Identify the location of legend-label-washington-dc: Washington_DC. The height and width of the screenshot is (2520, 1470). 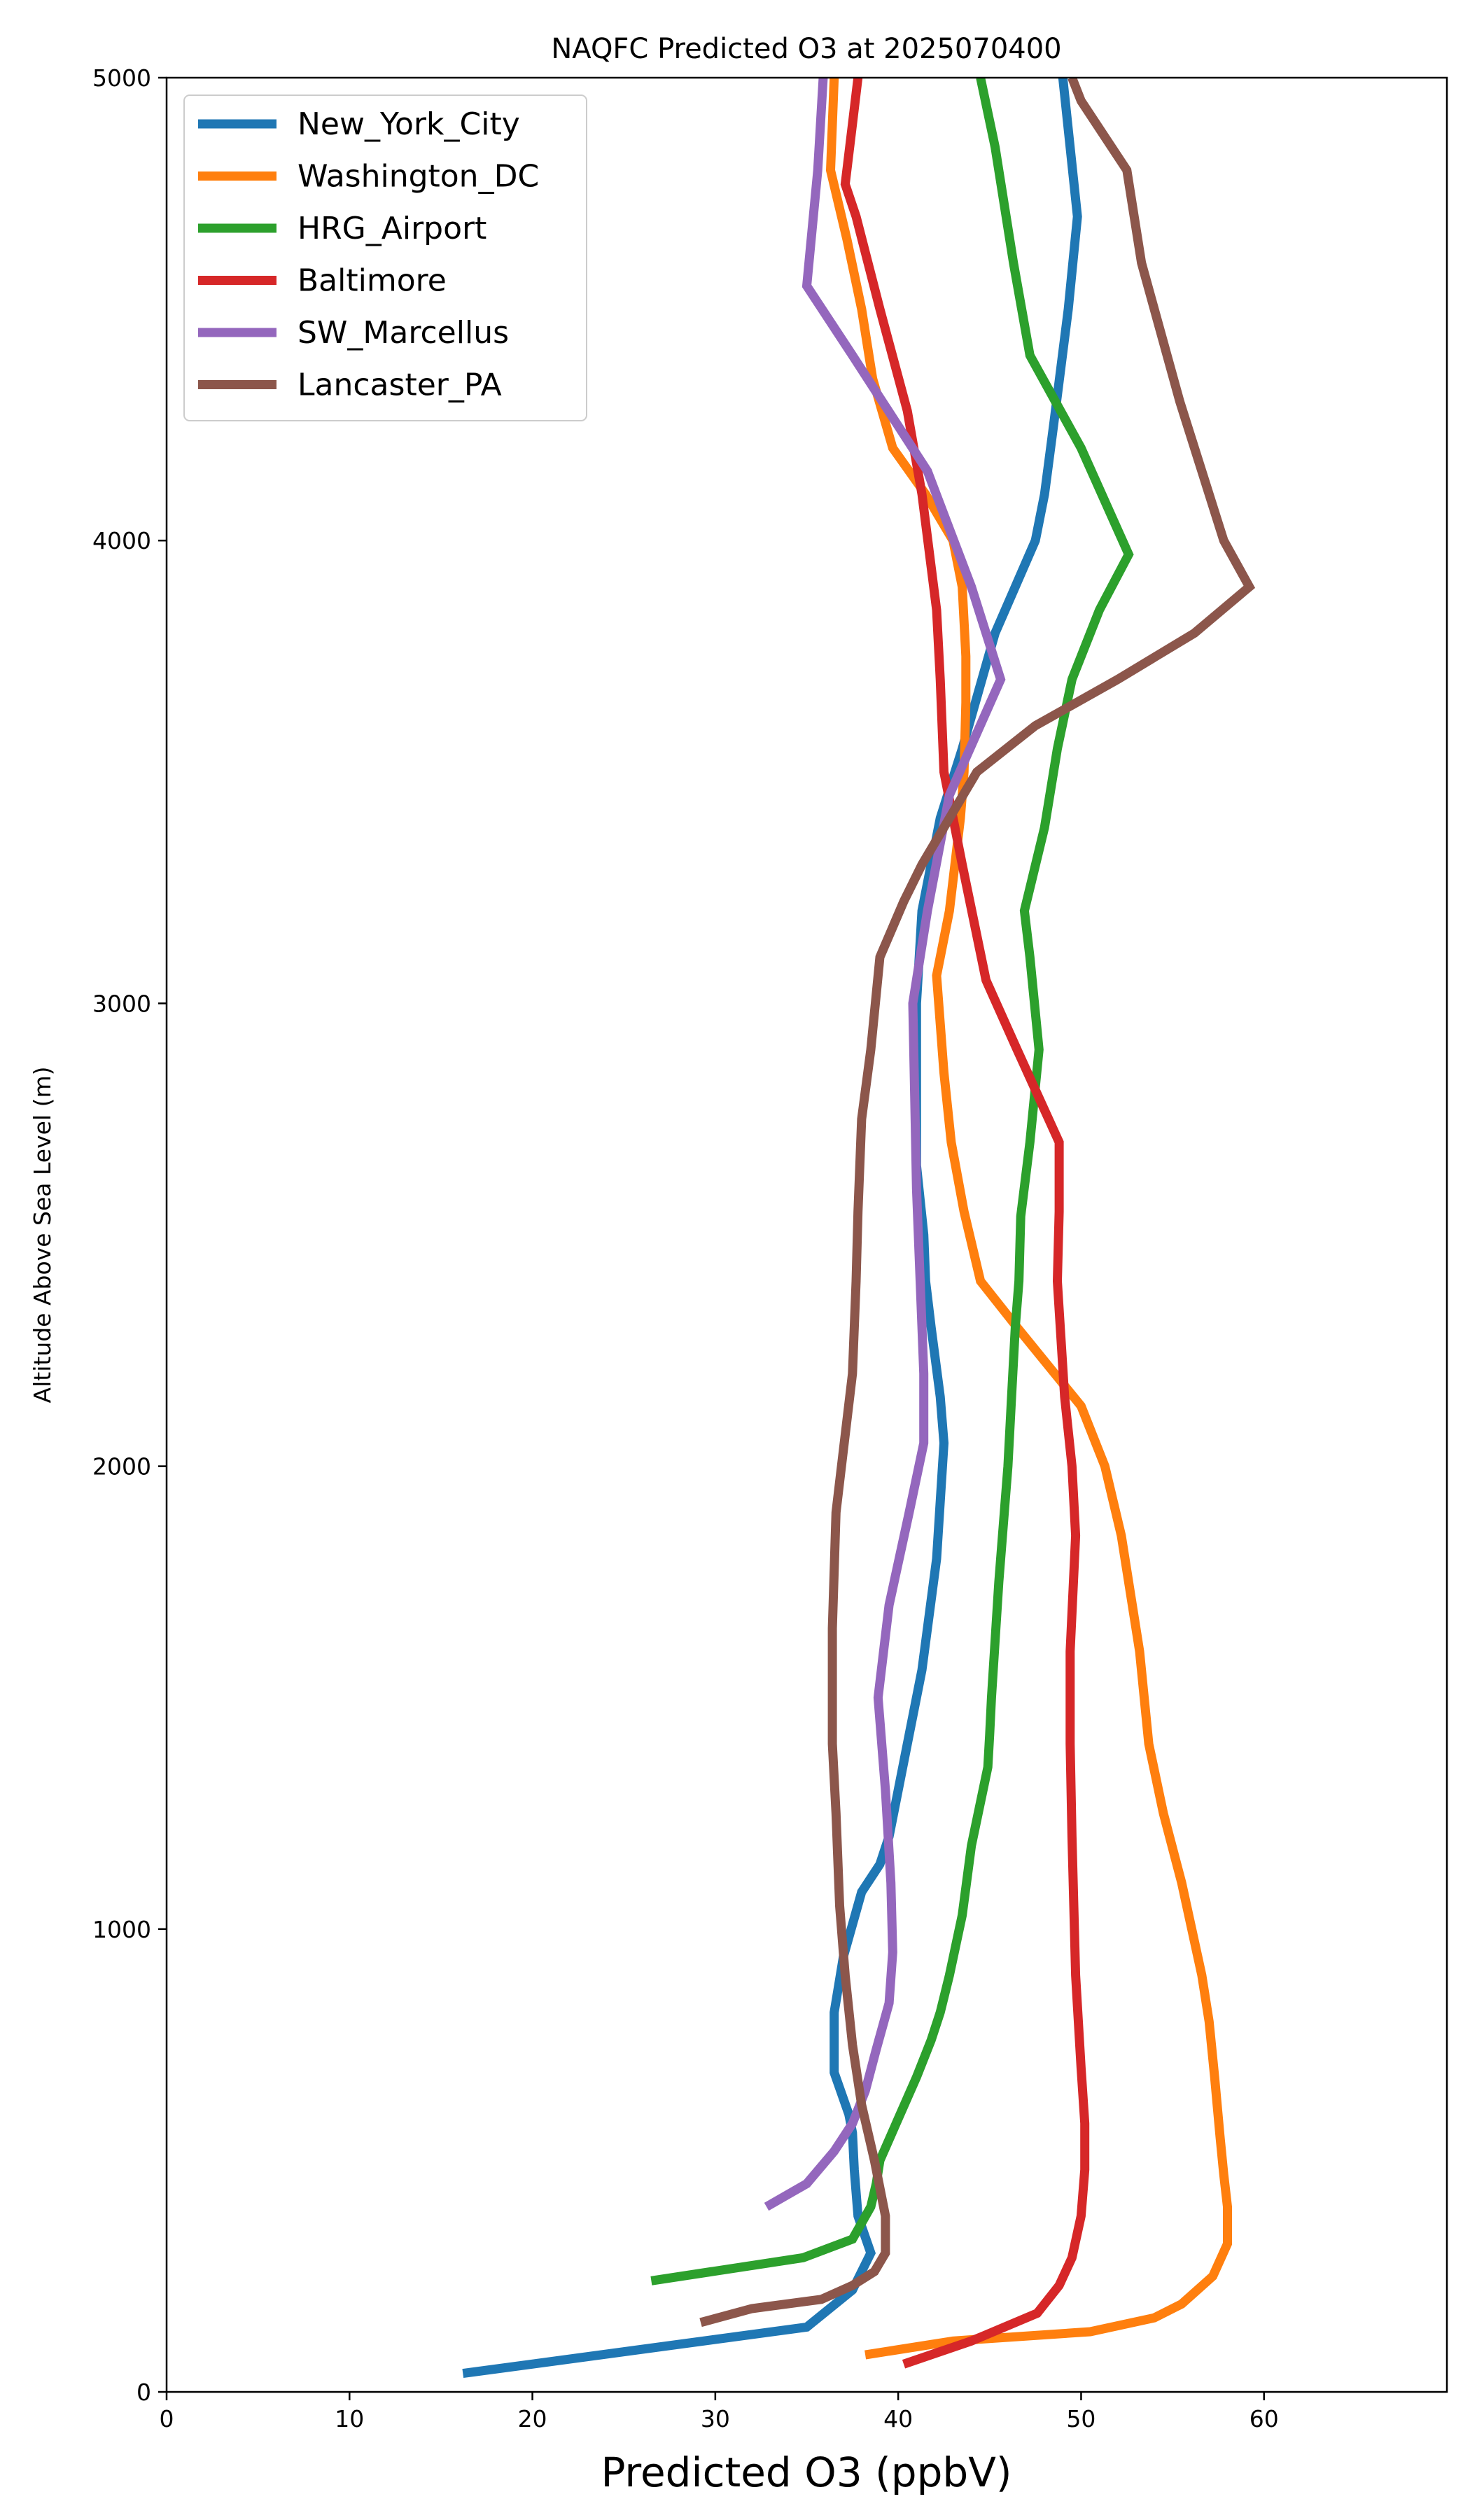
(418, 177).